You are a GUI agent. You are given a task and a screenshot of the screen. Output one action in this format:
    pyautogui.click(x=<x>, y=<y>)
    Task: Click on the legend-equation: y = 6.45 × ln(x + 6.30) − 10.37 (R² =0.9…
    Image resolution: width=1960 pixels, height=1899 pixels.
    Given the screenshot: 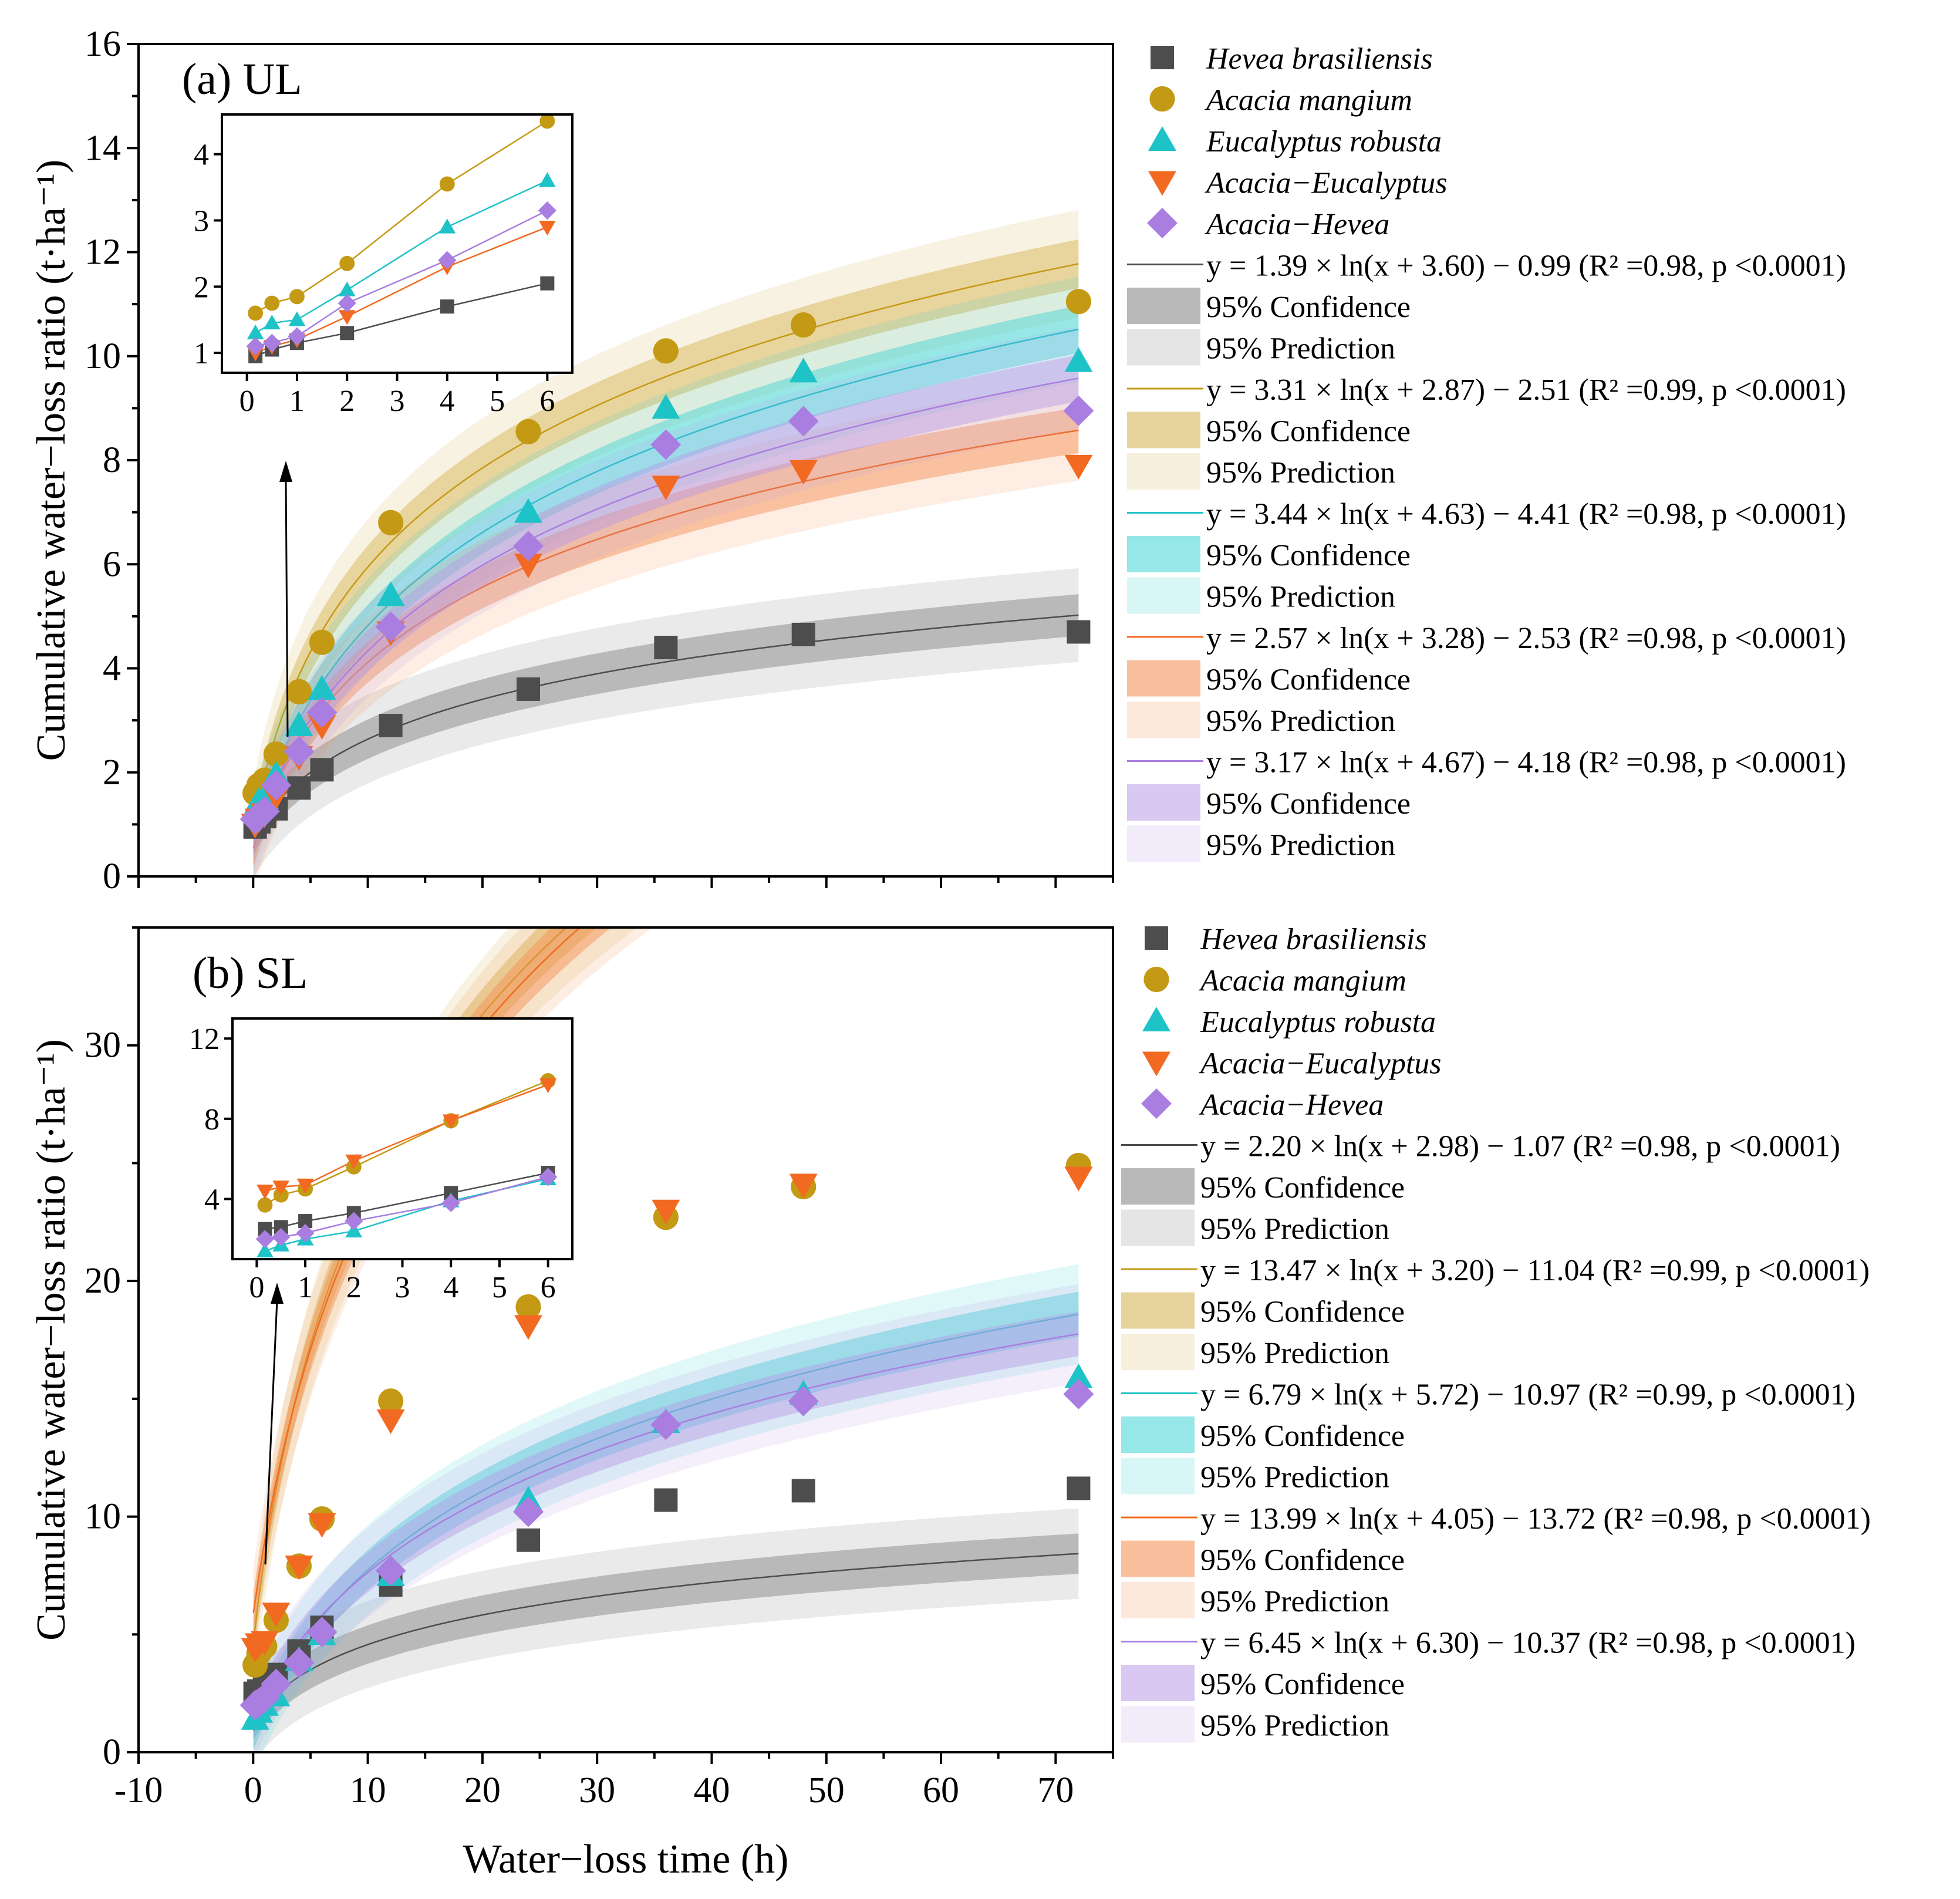 What is the action you would take?
    pyautogui.click(x=1528, y=1644)
    